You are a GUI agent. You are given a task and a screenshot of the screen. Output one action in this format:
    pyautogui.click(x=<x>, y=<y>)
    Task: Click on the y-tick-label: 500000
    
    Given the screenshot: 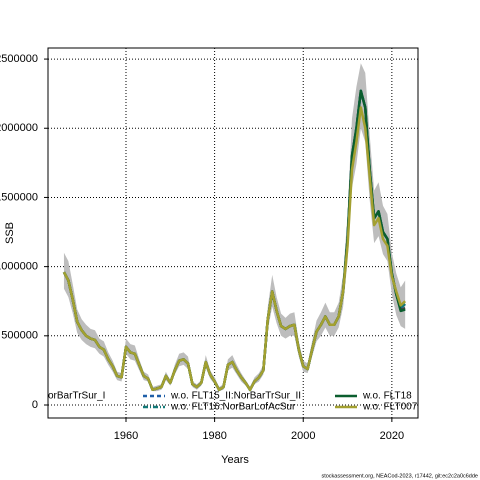 What is the action you would take?
    pyautogui.click(x=19, y=336)
    